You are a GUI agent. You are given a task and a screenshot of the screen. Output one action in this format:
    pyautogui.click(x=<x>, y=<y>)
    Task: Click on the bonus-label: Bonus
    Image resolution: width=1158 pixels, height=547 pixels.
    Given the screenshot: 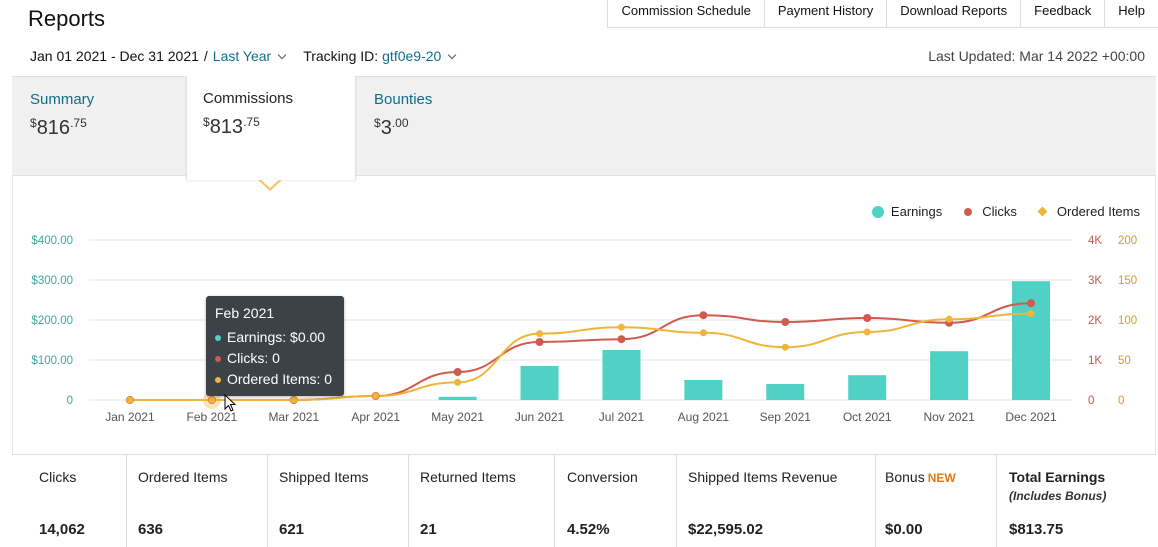 What is the action you would take?
    pyautogui.click(x=905, y=477)
    